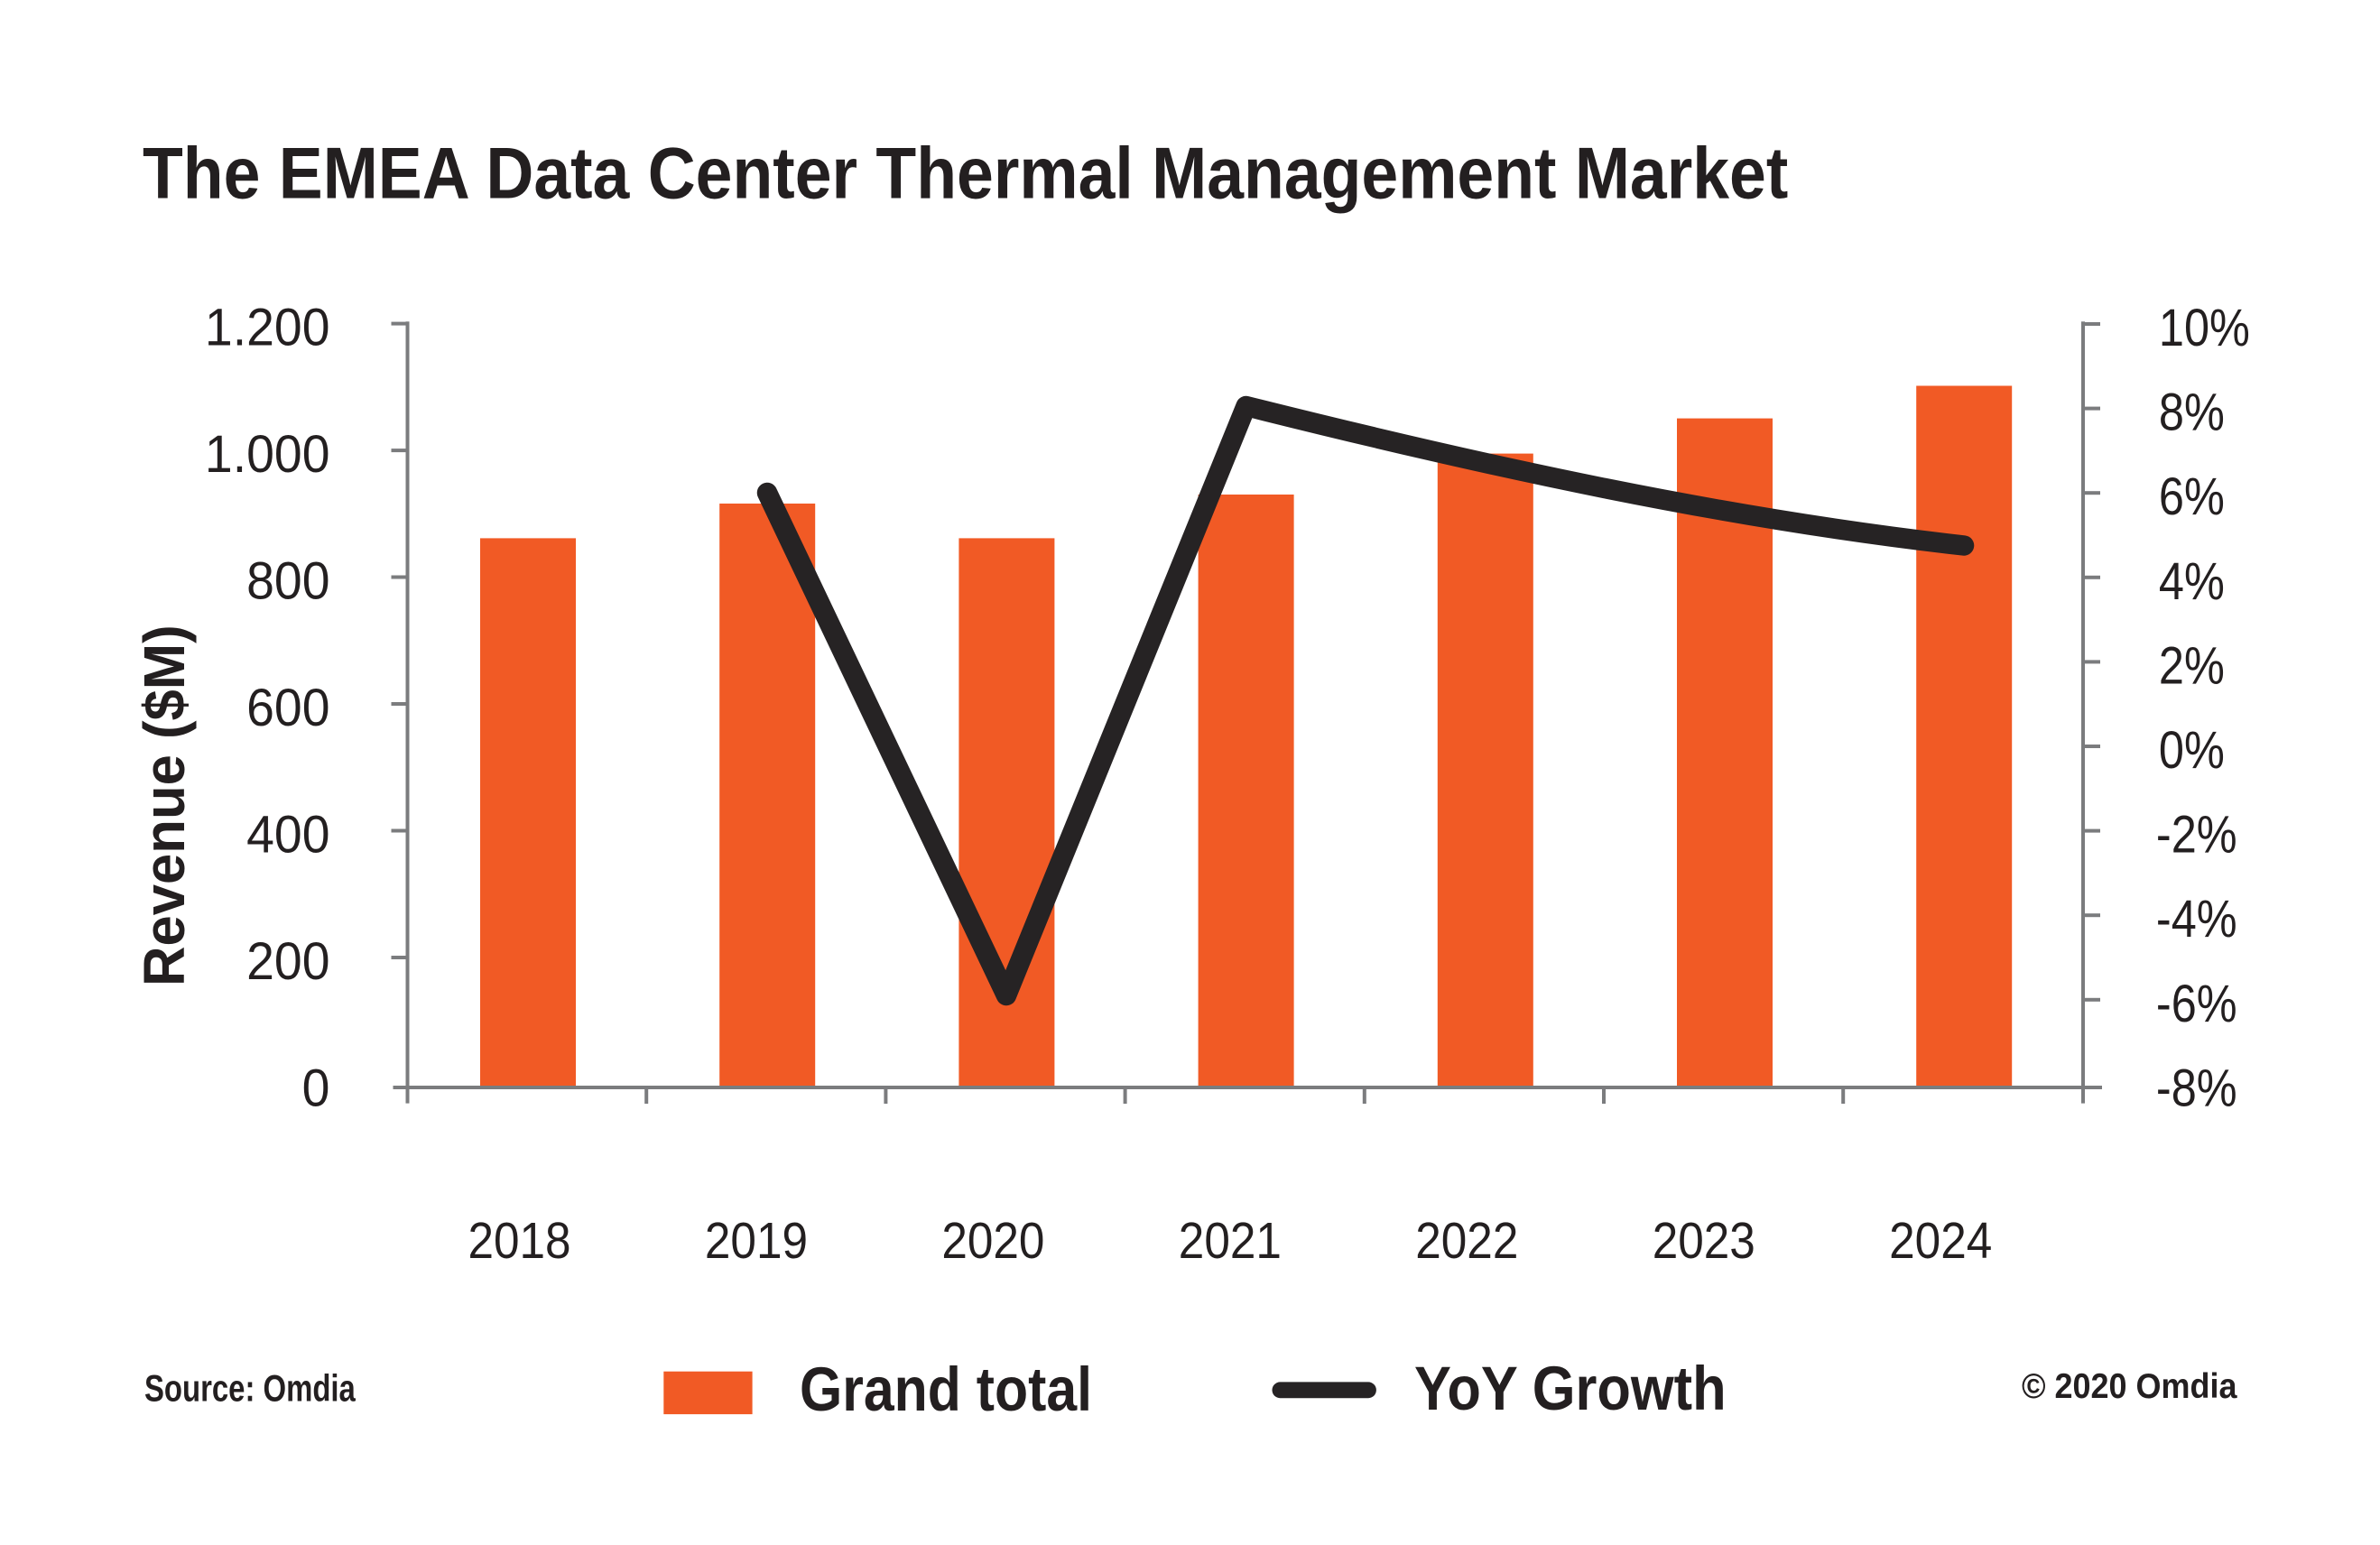 This screenshot has height=1545, width=2380. Describe the element at coordinates (946, 1388) in the screenshot. I see `svg-text: Grand total` at that location.